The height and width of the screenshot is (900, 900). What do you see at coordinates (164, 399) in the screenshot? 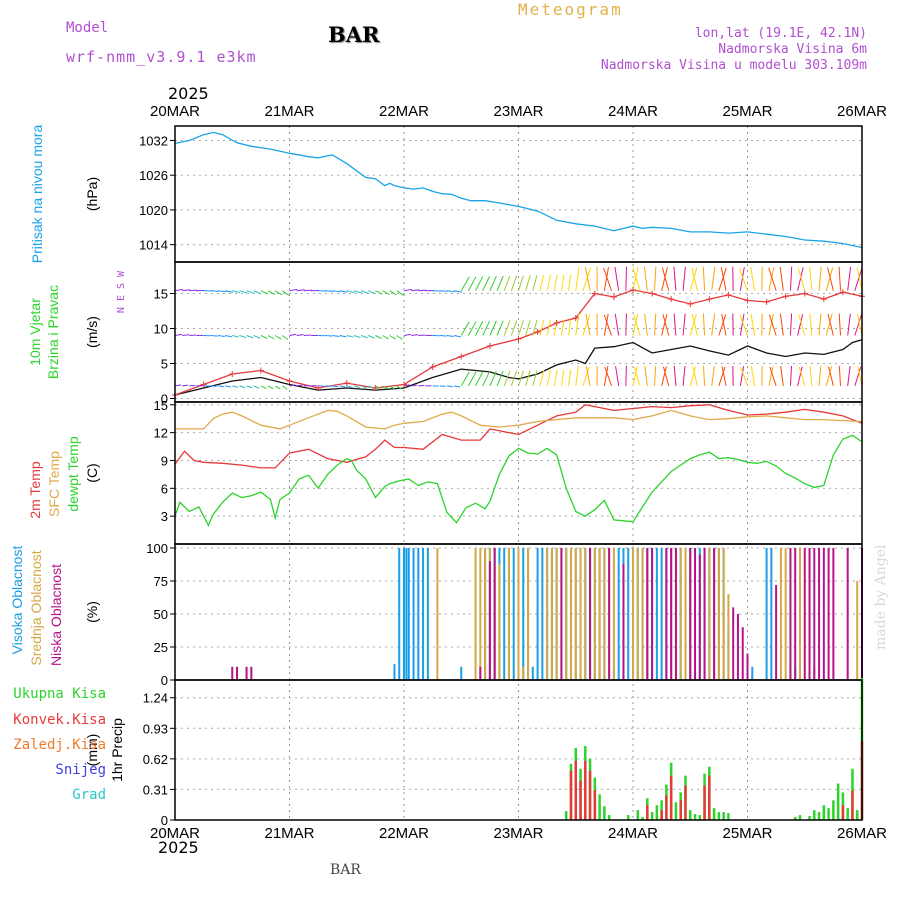
I see `y-tick-label: 0` at bounding box center [164, 399].